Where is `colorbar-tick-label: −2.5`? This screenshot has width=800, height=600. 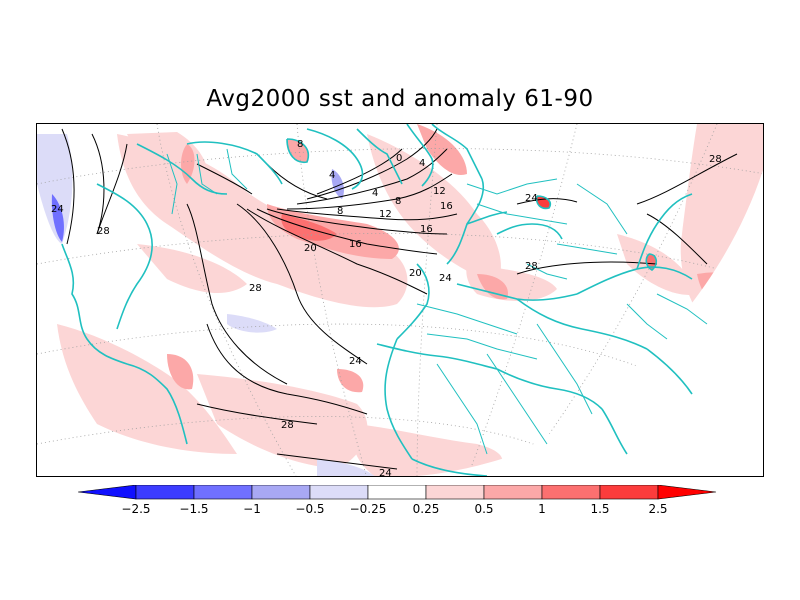
colorbar-tick-label: −2.5 is located at coordinates (135, 509).